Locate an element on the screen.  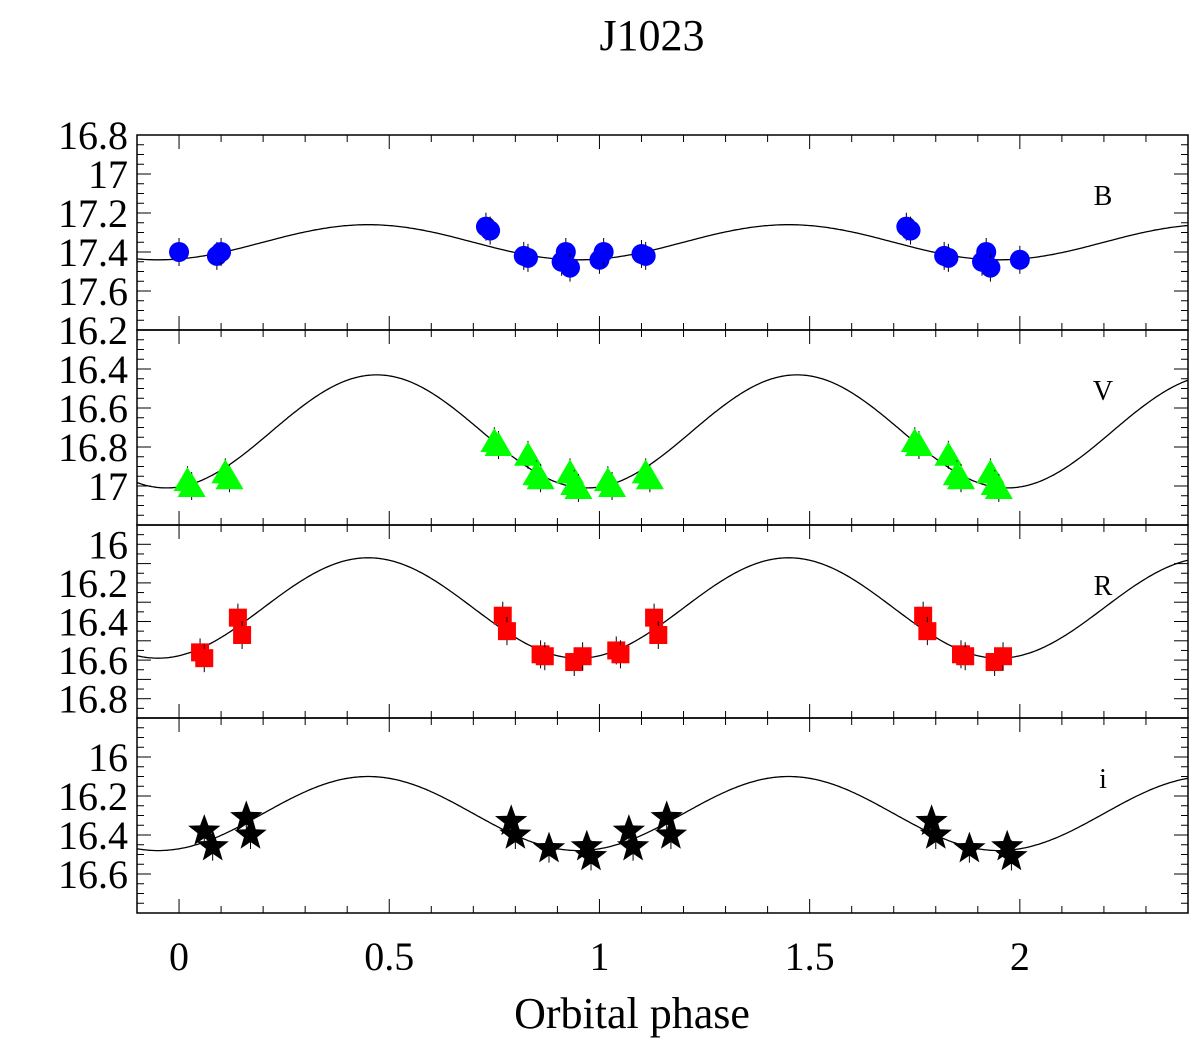
y-tick-label: 17.6 is located at coordinates (93, 291).